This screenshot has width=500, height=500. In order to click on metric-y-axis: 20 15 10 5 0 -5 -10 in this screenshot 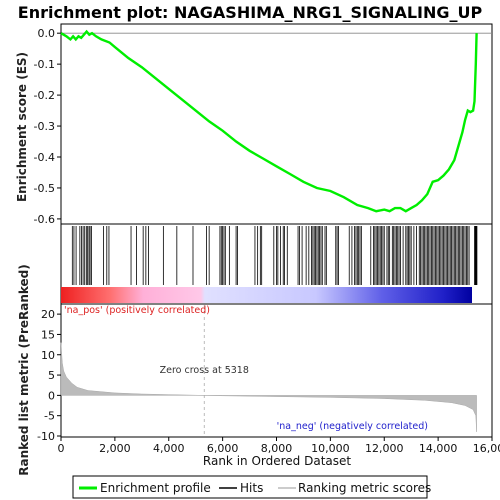, I will do `click(49, 375)`.